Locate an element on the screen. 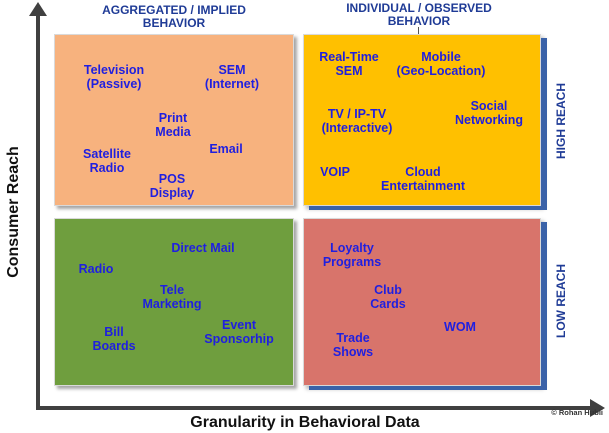 The width and height of the screenshot is (609, 433). item-sem-internet: SEM (Internet) is located at coordinates (232, 77).